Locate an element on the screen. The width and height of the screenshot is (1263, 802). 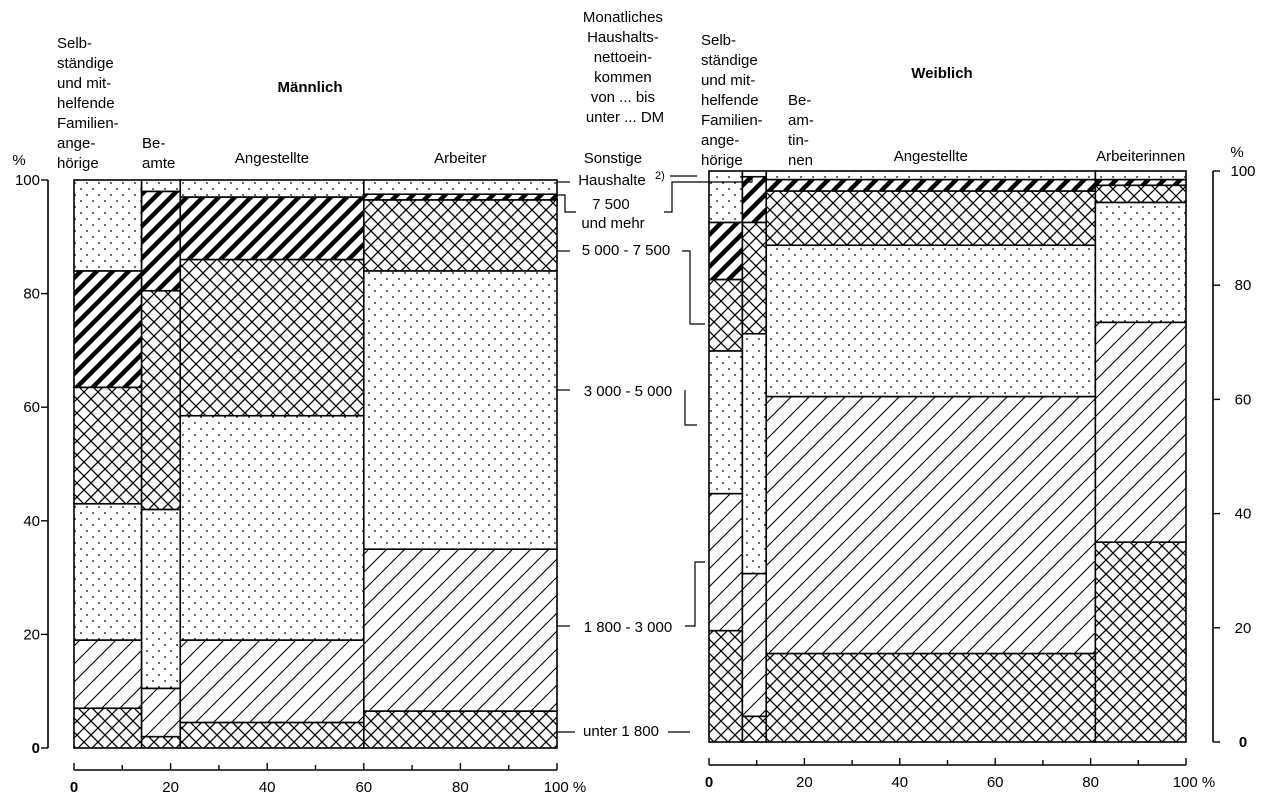
connector-3000-5000-right is located at coordinates (690, 408).